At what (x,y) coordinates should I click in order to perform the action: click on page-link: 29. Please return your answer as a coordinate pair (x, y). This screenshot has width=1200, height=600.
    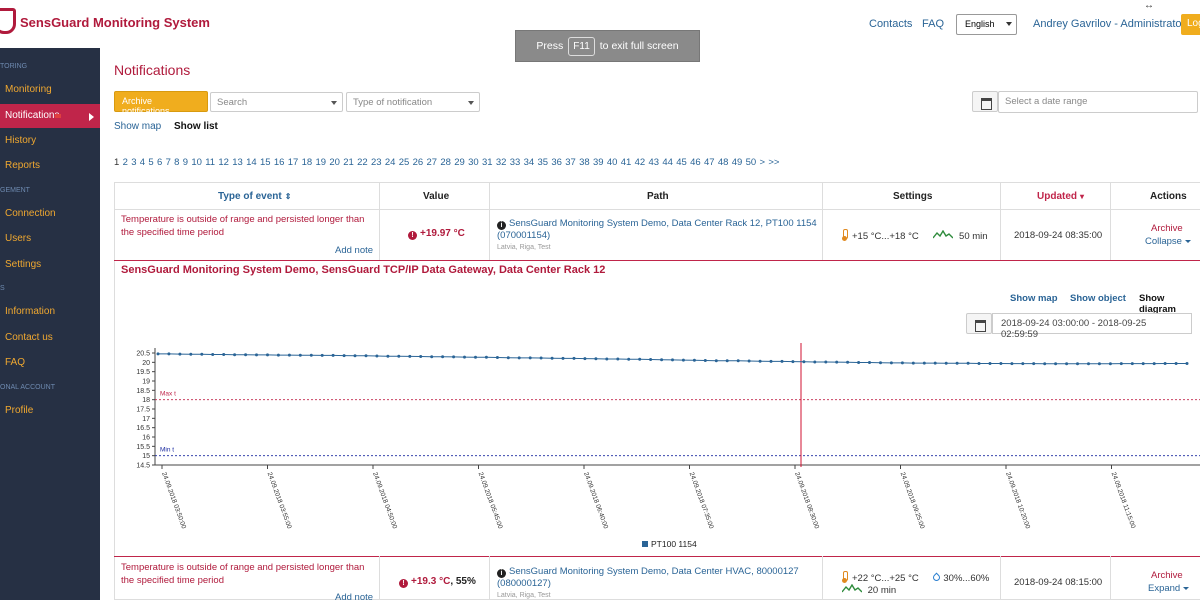
    Looking at the image, I should click on (459, 162).